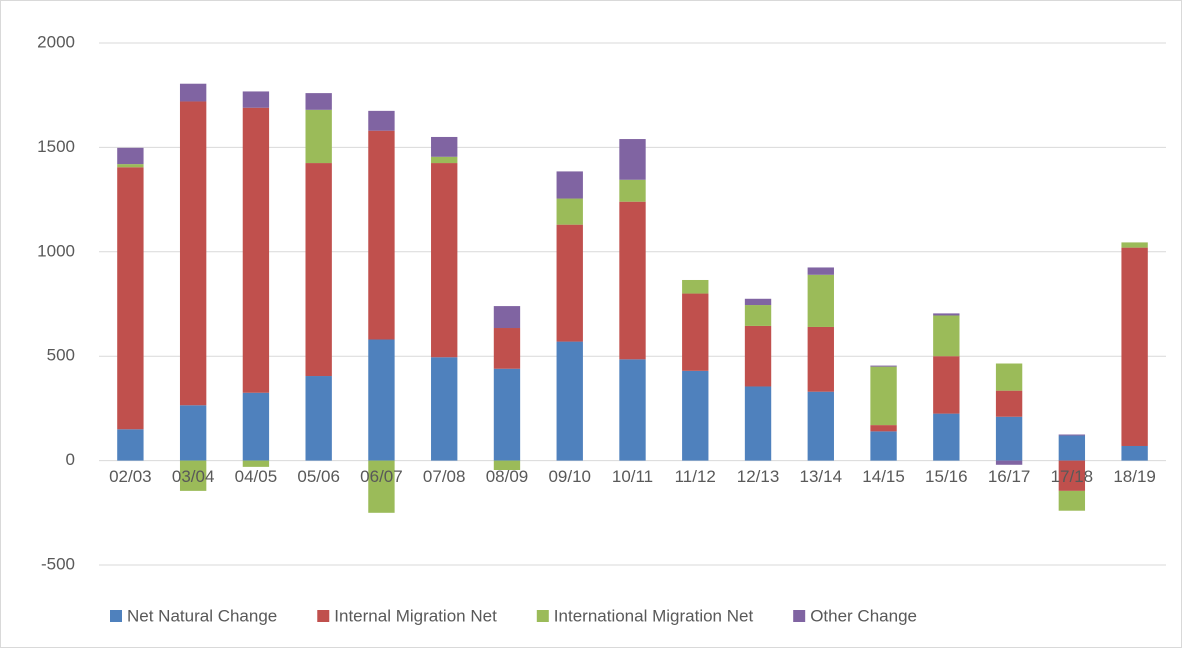  I want to click on x-tick-label: 07/08, so click(444, 476).